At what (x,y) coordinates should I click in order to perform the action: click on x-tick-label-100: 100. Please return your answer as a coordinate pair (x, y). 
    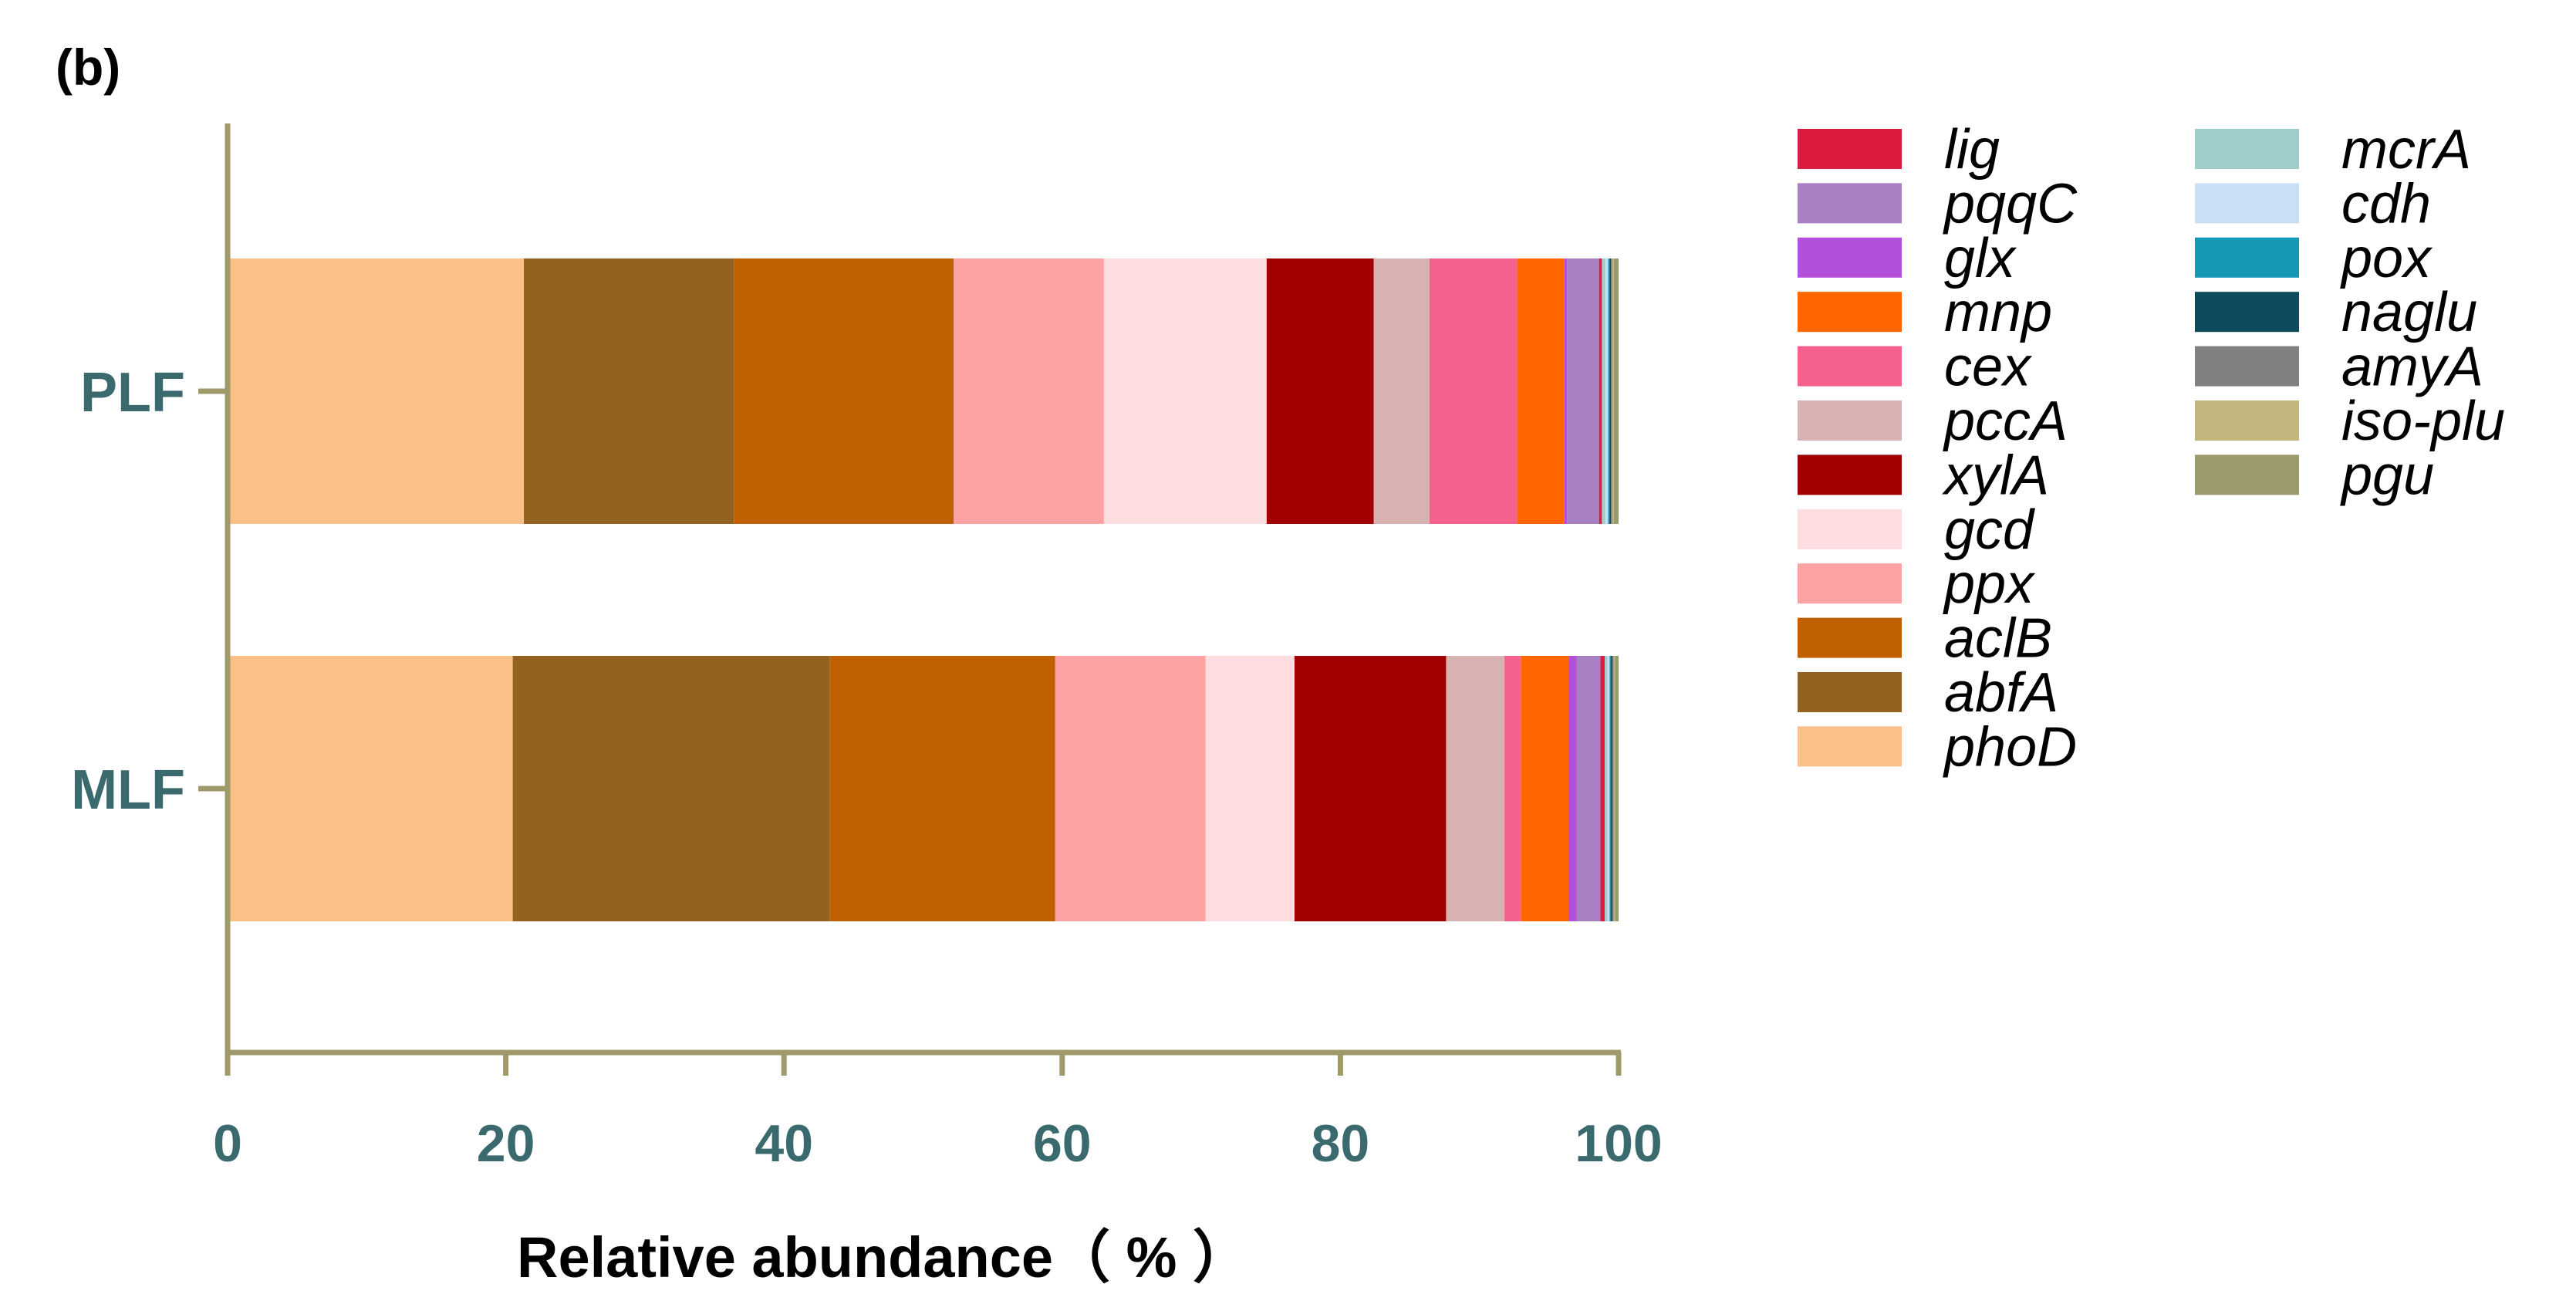
    Looking at the image, I should click on (1619, 1143).